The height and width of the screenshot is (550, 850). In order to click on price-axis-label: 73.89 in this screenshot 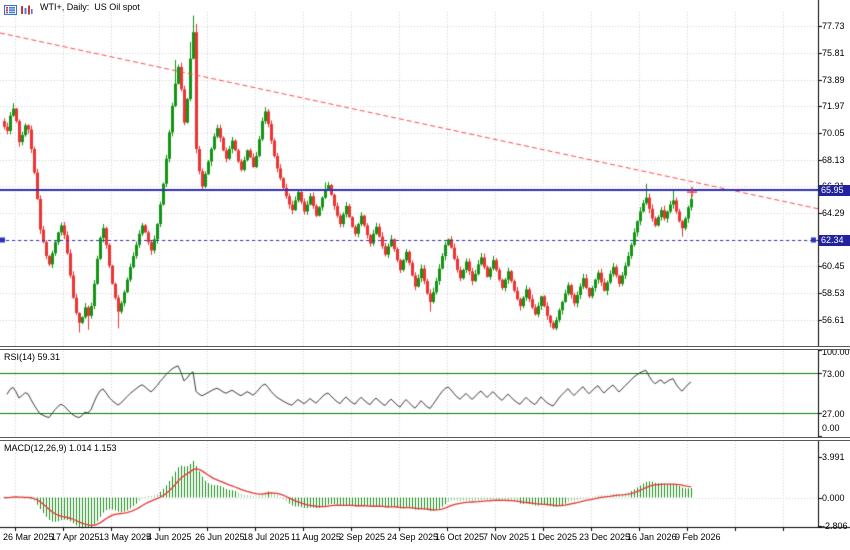, I will do `click(833, 79)`.